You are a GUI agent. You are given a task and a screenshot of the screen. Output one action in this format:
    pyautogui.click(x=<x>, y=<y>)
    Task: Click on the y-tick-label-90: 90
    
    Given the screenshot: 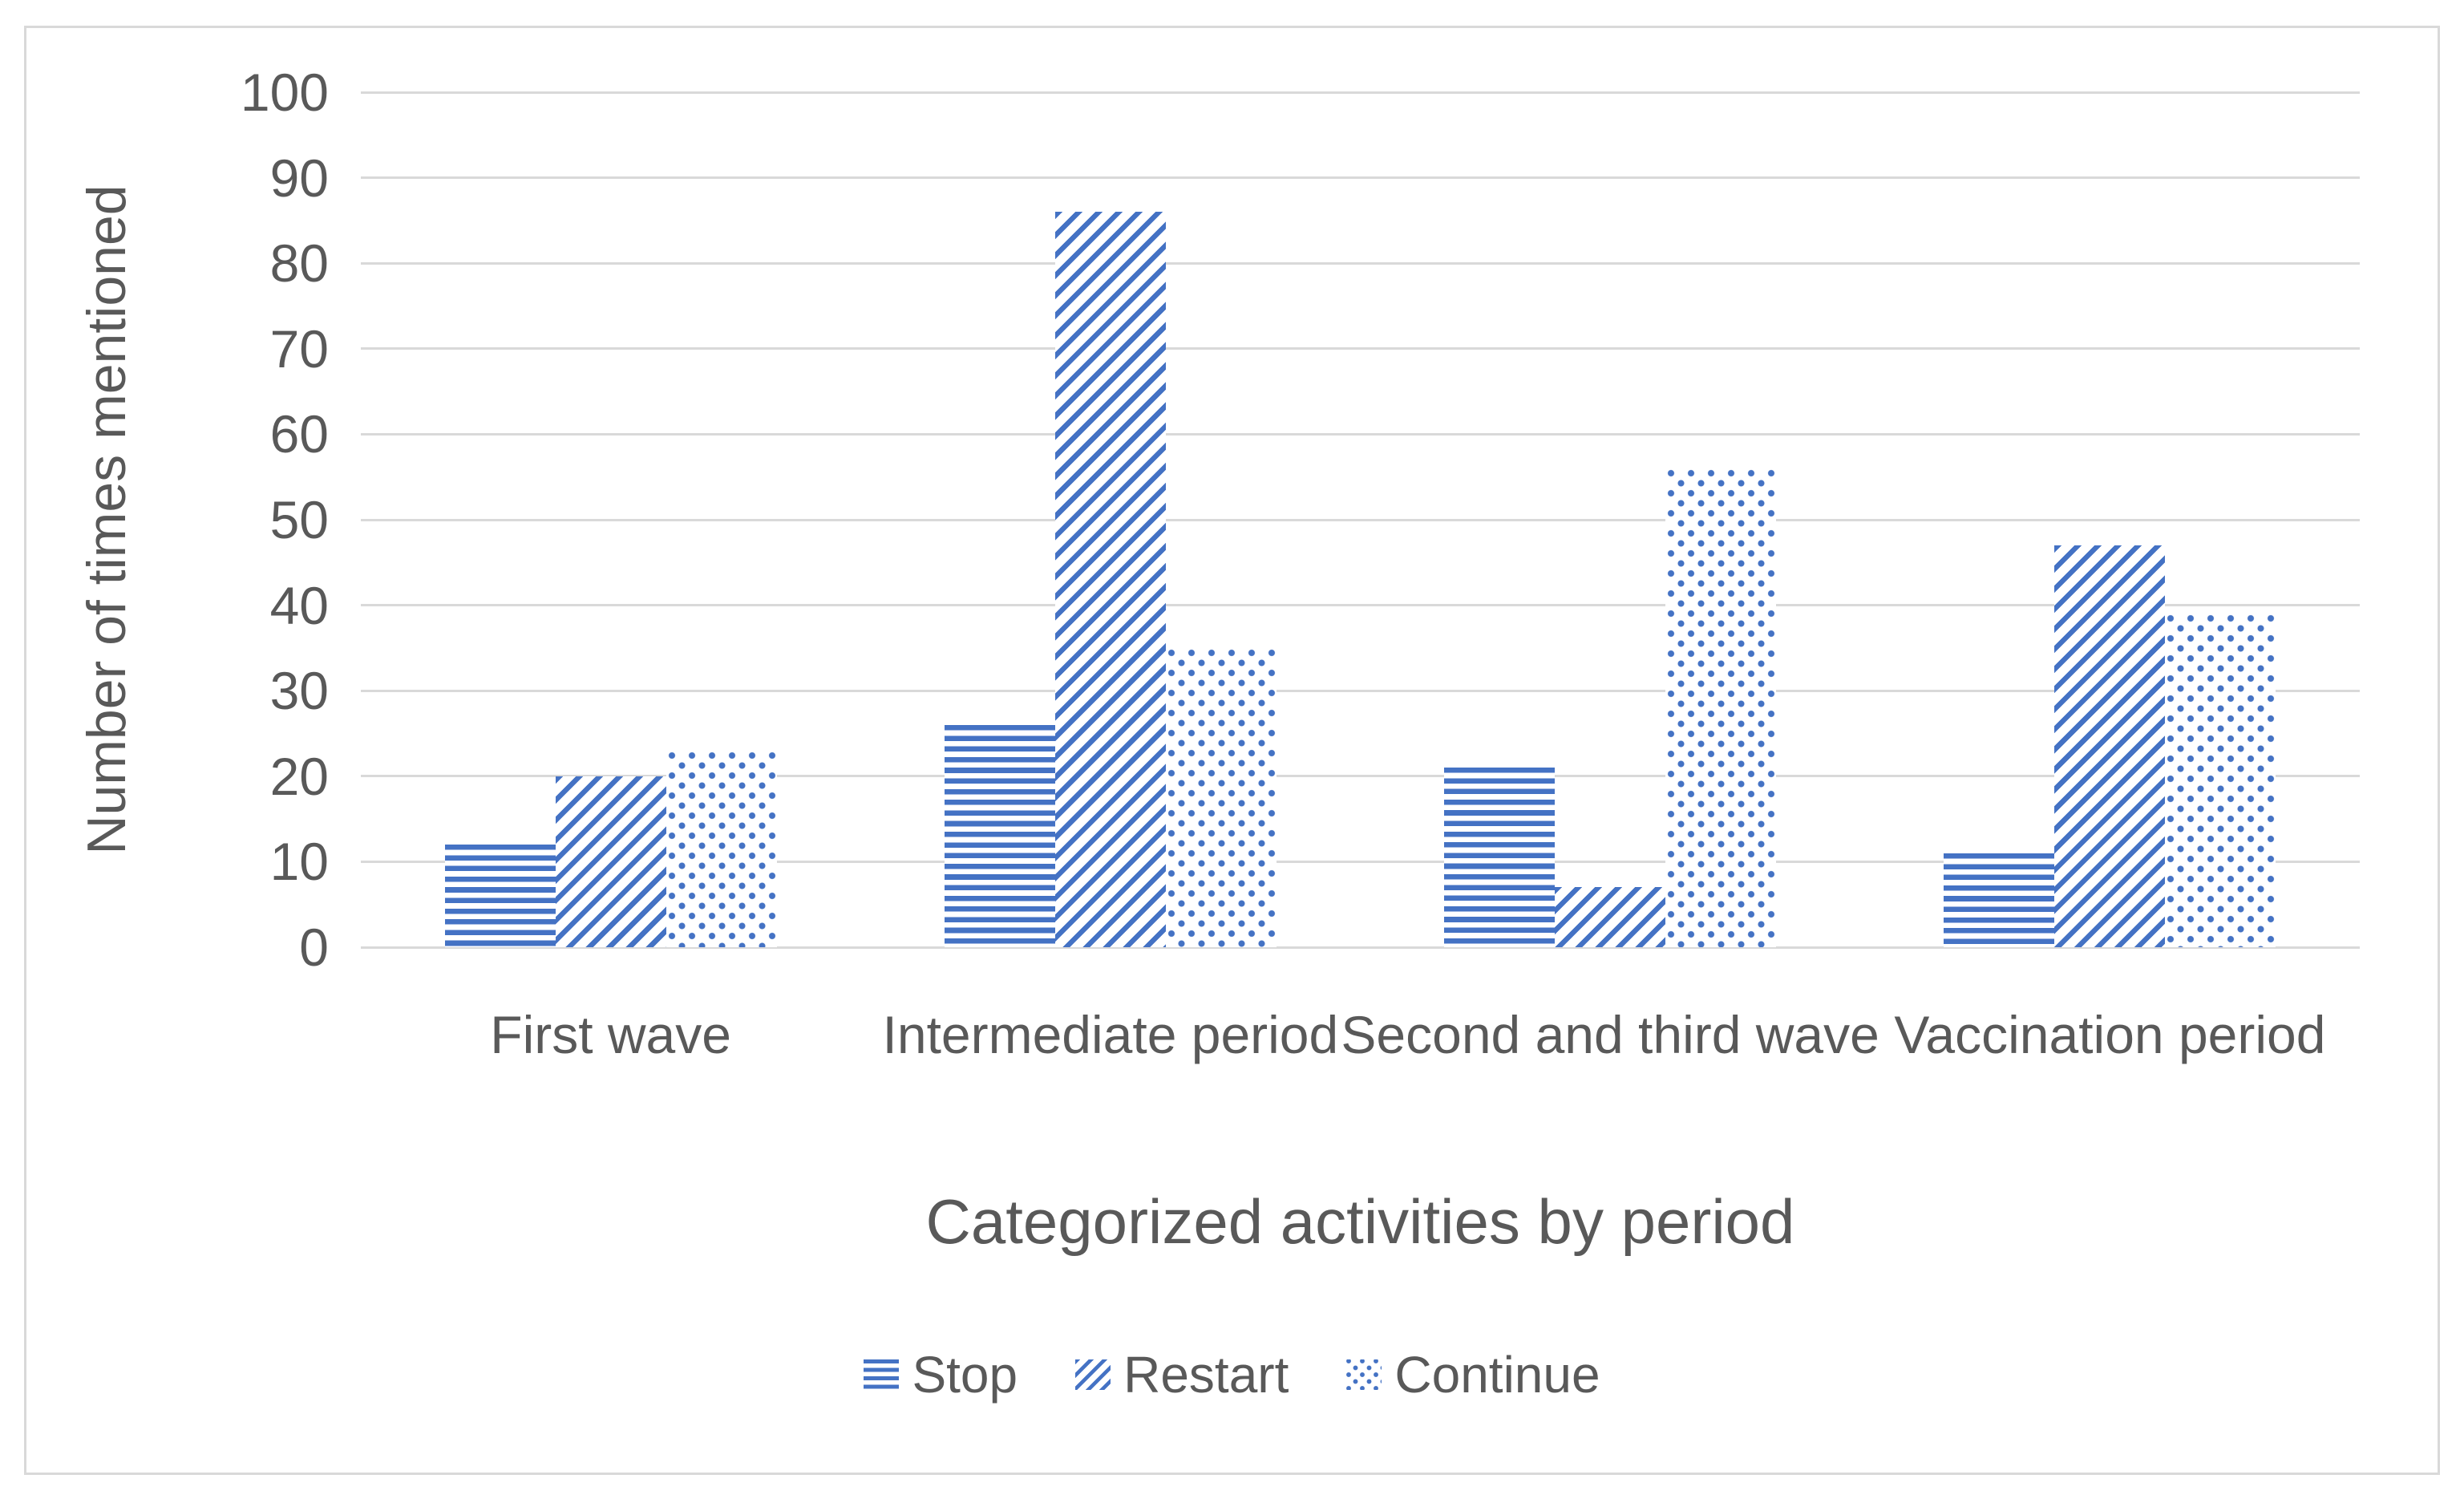 What is the action you would take?
    pyautogui.click(x=299, y=178)
    